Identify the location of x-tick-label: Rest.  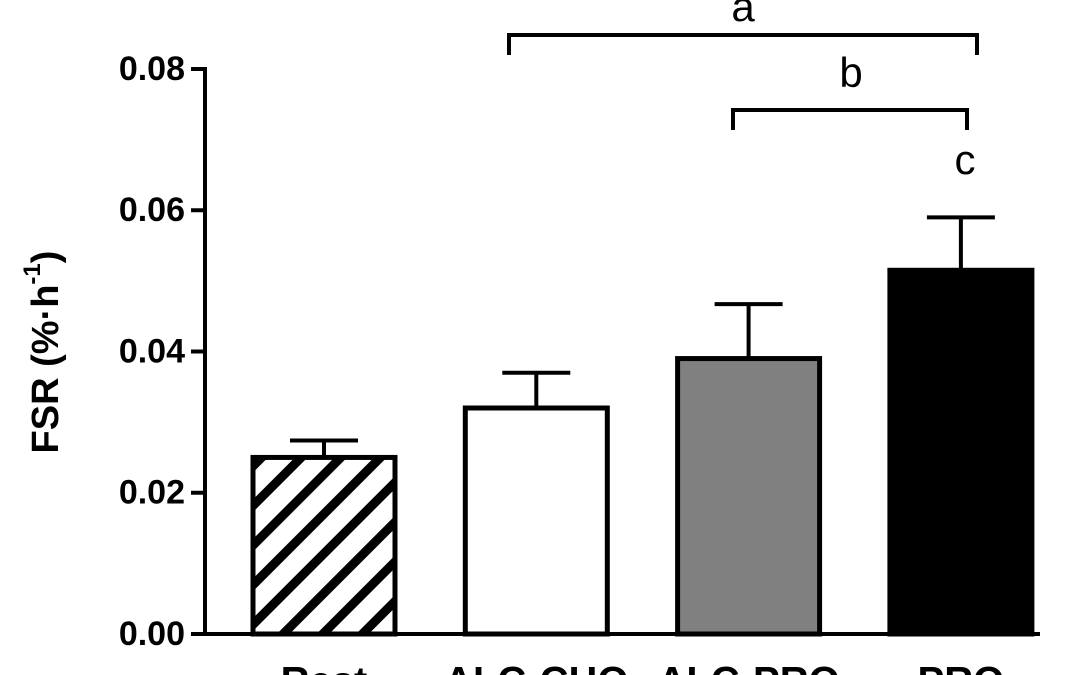
(324, 667).